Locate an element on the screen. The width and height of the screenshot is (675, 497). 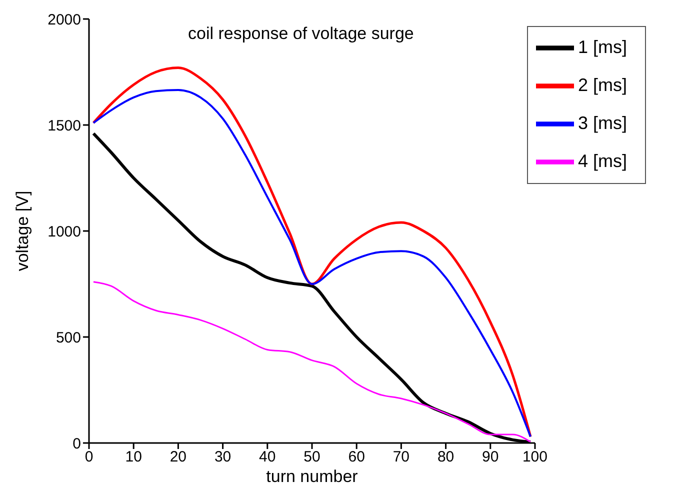
x-tick-label: 100 is located at coordinates (535, 457).